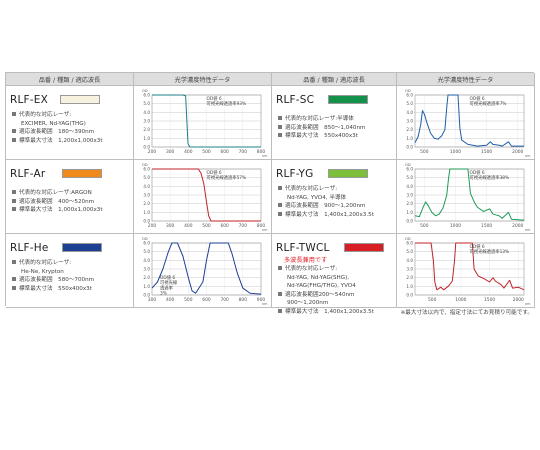  Describe the element at coordinates (57, 193) in the screenshot. I see `spec-line: 代表的な対応レーザ:ARGON` at that location.